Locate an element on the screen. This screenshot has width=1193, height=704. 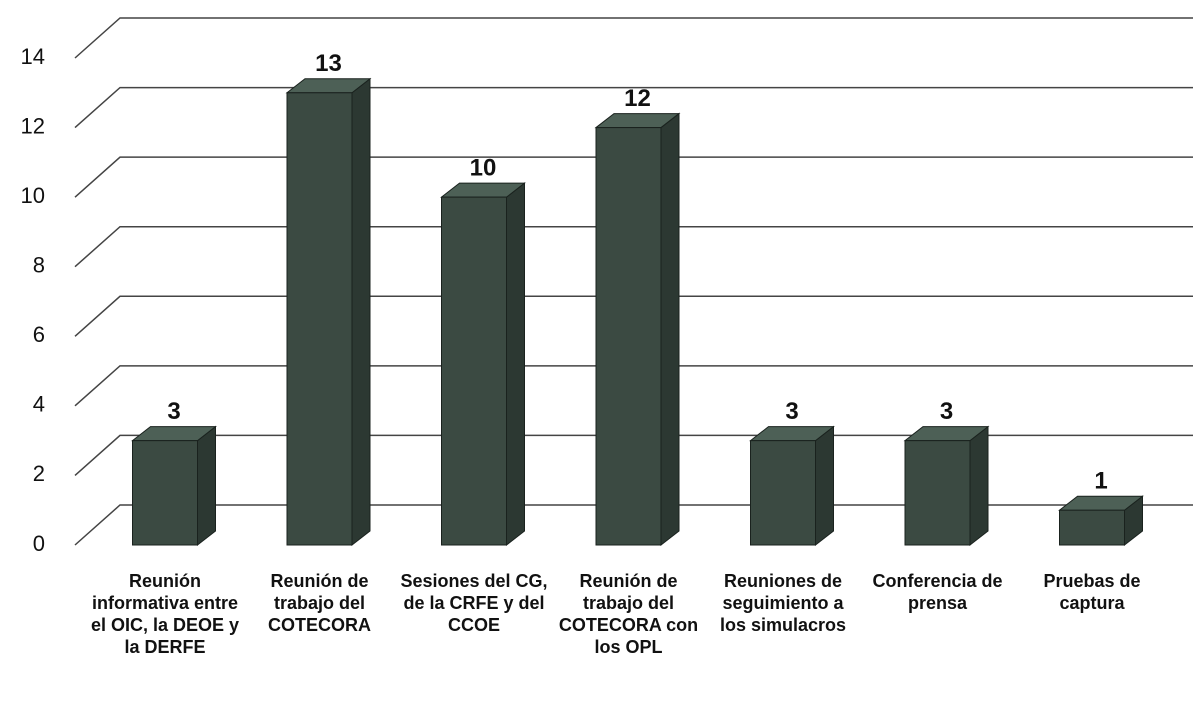
x-tick-label: Conferencia de prensa is located at coordinates (937, 592).